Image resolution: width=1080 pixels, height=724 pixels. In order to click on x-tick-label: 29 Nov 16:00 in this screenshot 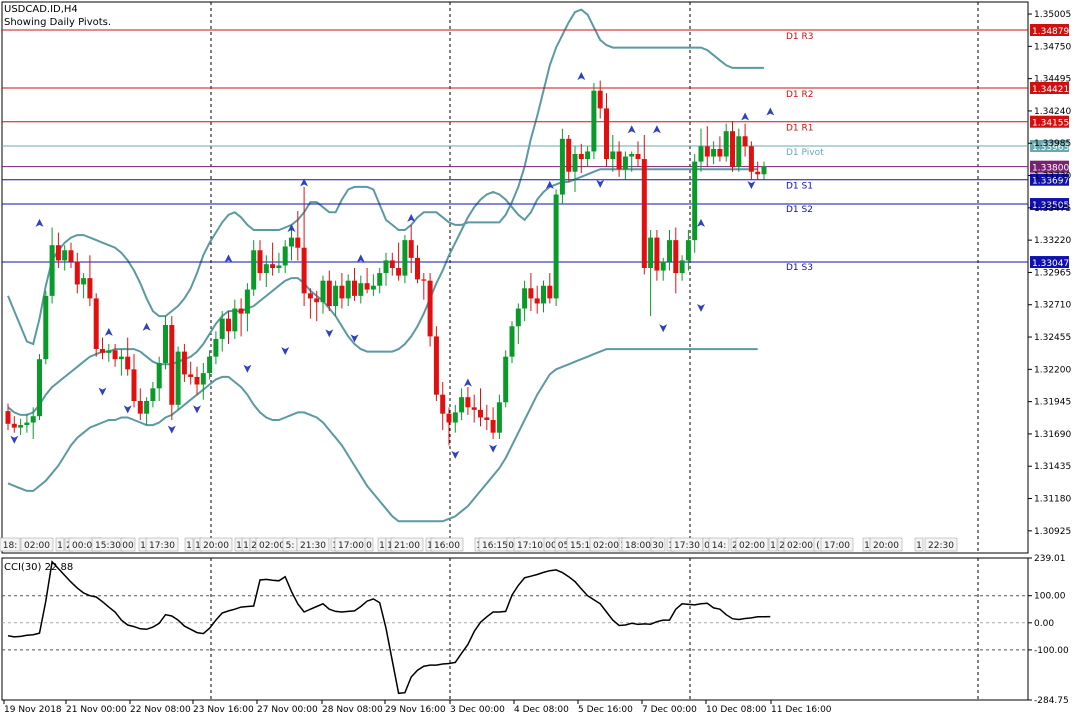, I will do `click(415, 710)`.